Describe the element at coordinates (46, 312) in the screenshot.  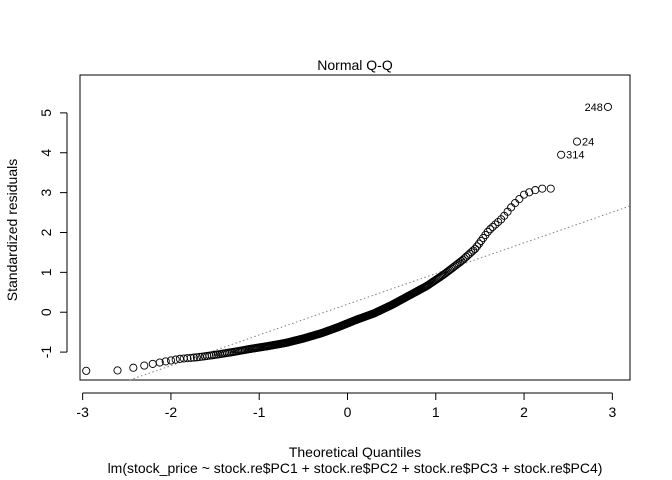
I see `y-tick-label: 0` at that location.